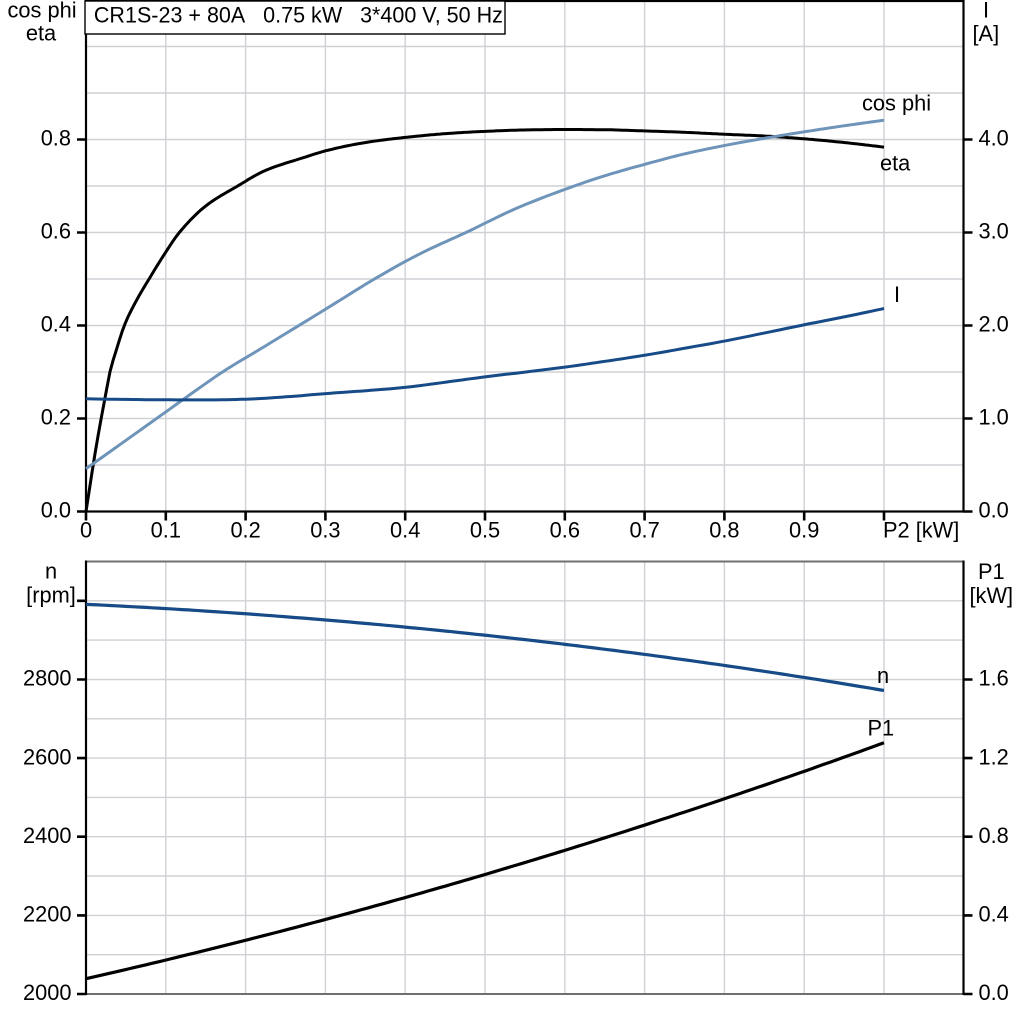  I want to click on svg-text: 2.0, so click(994, 324).